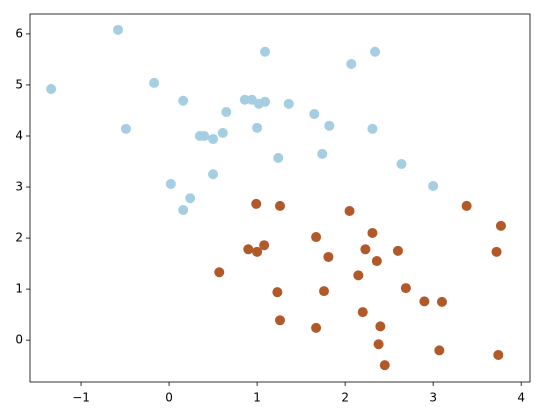 This screenshot has width=538, height=420. Describe the element at coordinates (19, 238) in the screenshot. I see `y-tick-label: 2` at that location.